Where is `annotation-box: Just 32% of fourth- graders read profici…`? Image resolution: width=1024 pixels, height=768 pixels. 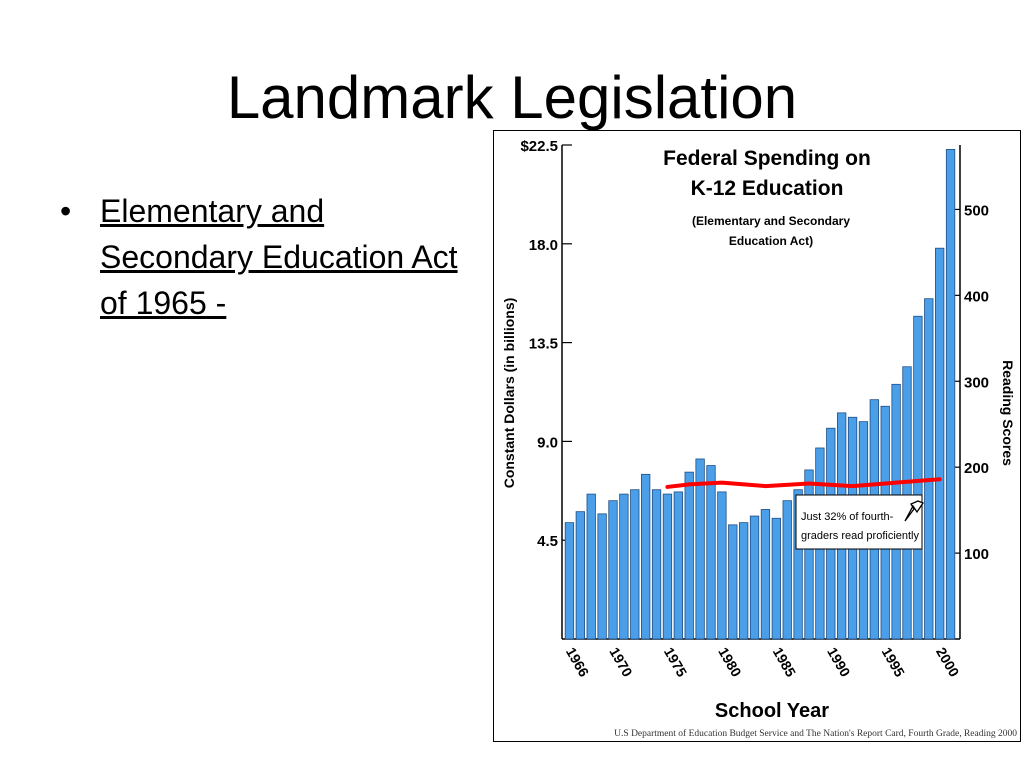
annotation-box: Just 32% of fourth- graders read profici… is located at coordinates (859, 522).